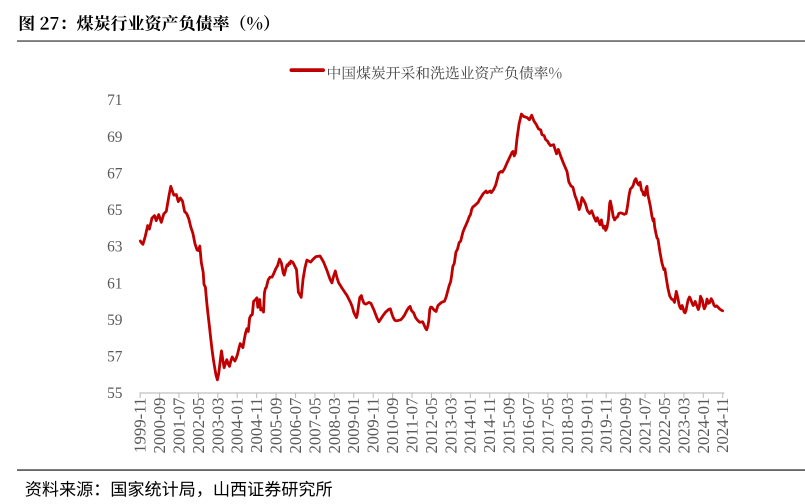 This screenshot has width=805, height=504. Describe the element at coordinates (703, 426) in the screenshot. I see `svg-text: 2024-01` at that location.